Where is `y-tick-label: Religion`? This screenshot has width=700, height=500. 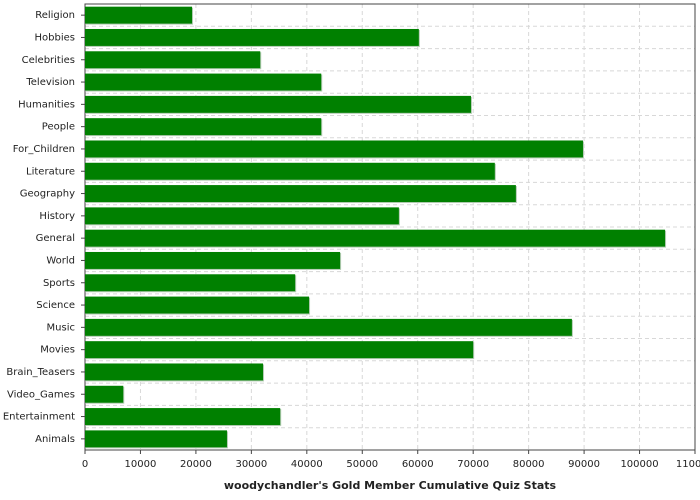
y-tick-label: Religion is located at coordinates (55, 15).